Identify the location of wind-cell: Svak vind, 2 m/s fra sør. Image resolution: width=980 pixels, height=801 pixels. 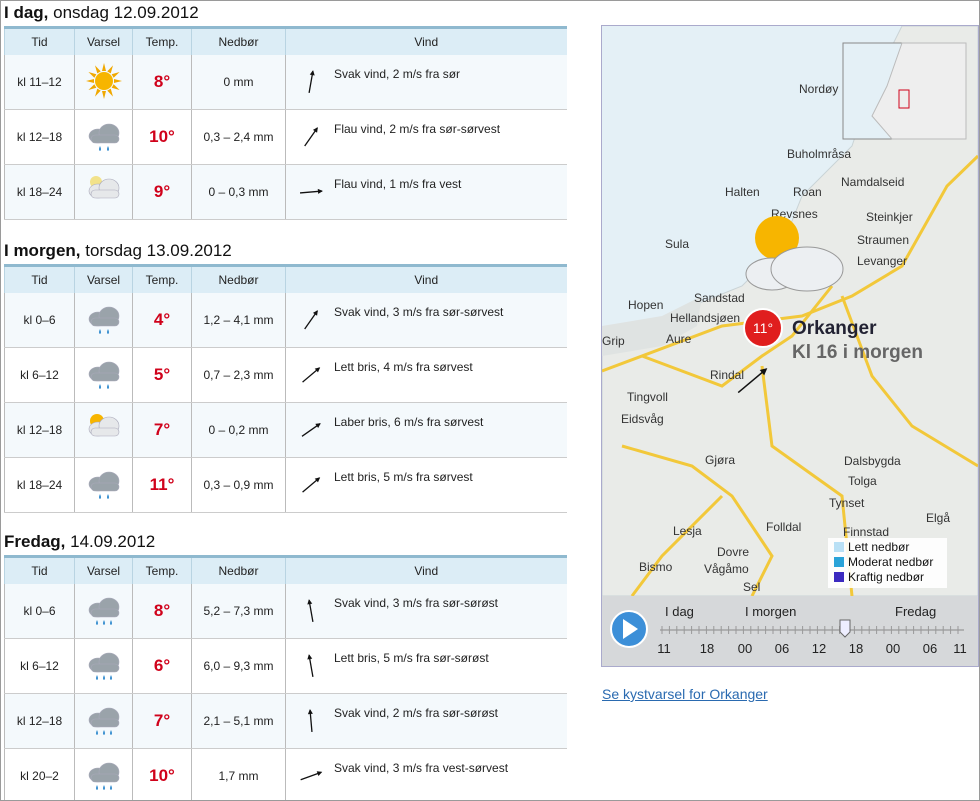
(426, 82).